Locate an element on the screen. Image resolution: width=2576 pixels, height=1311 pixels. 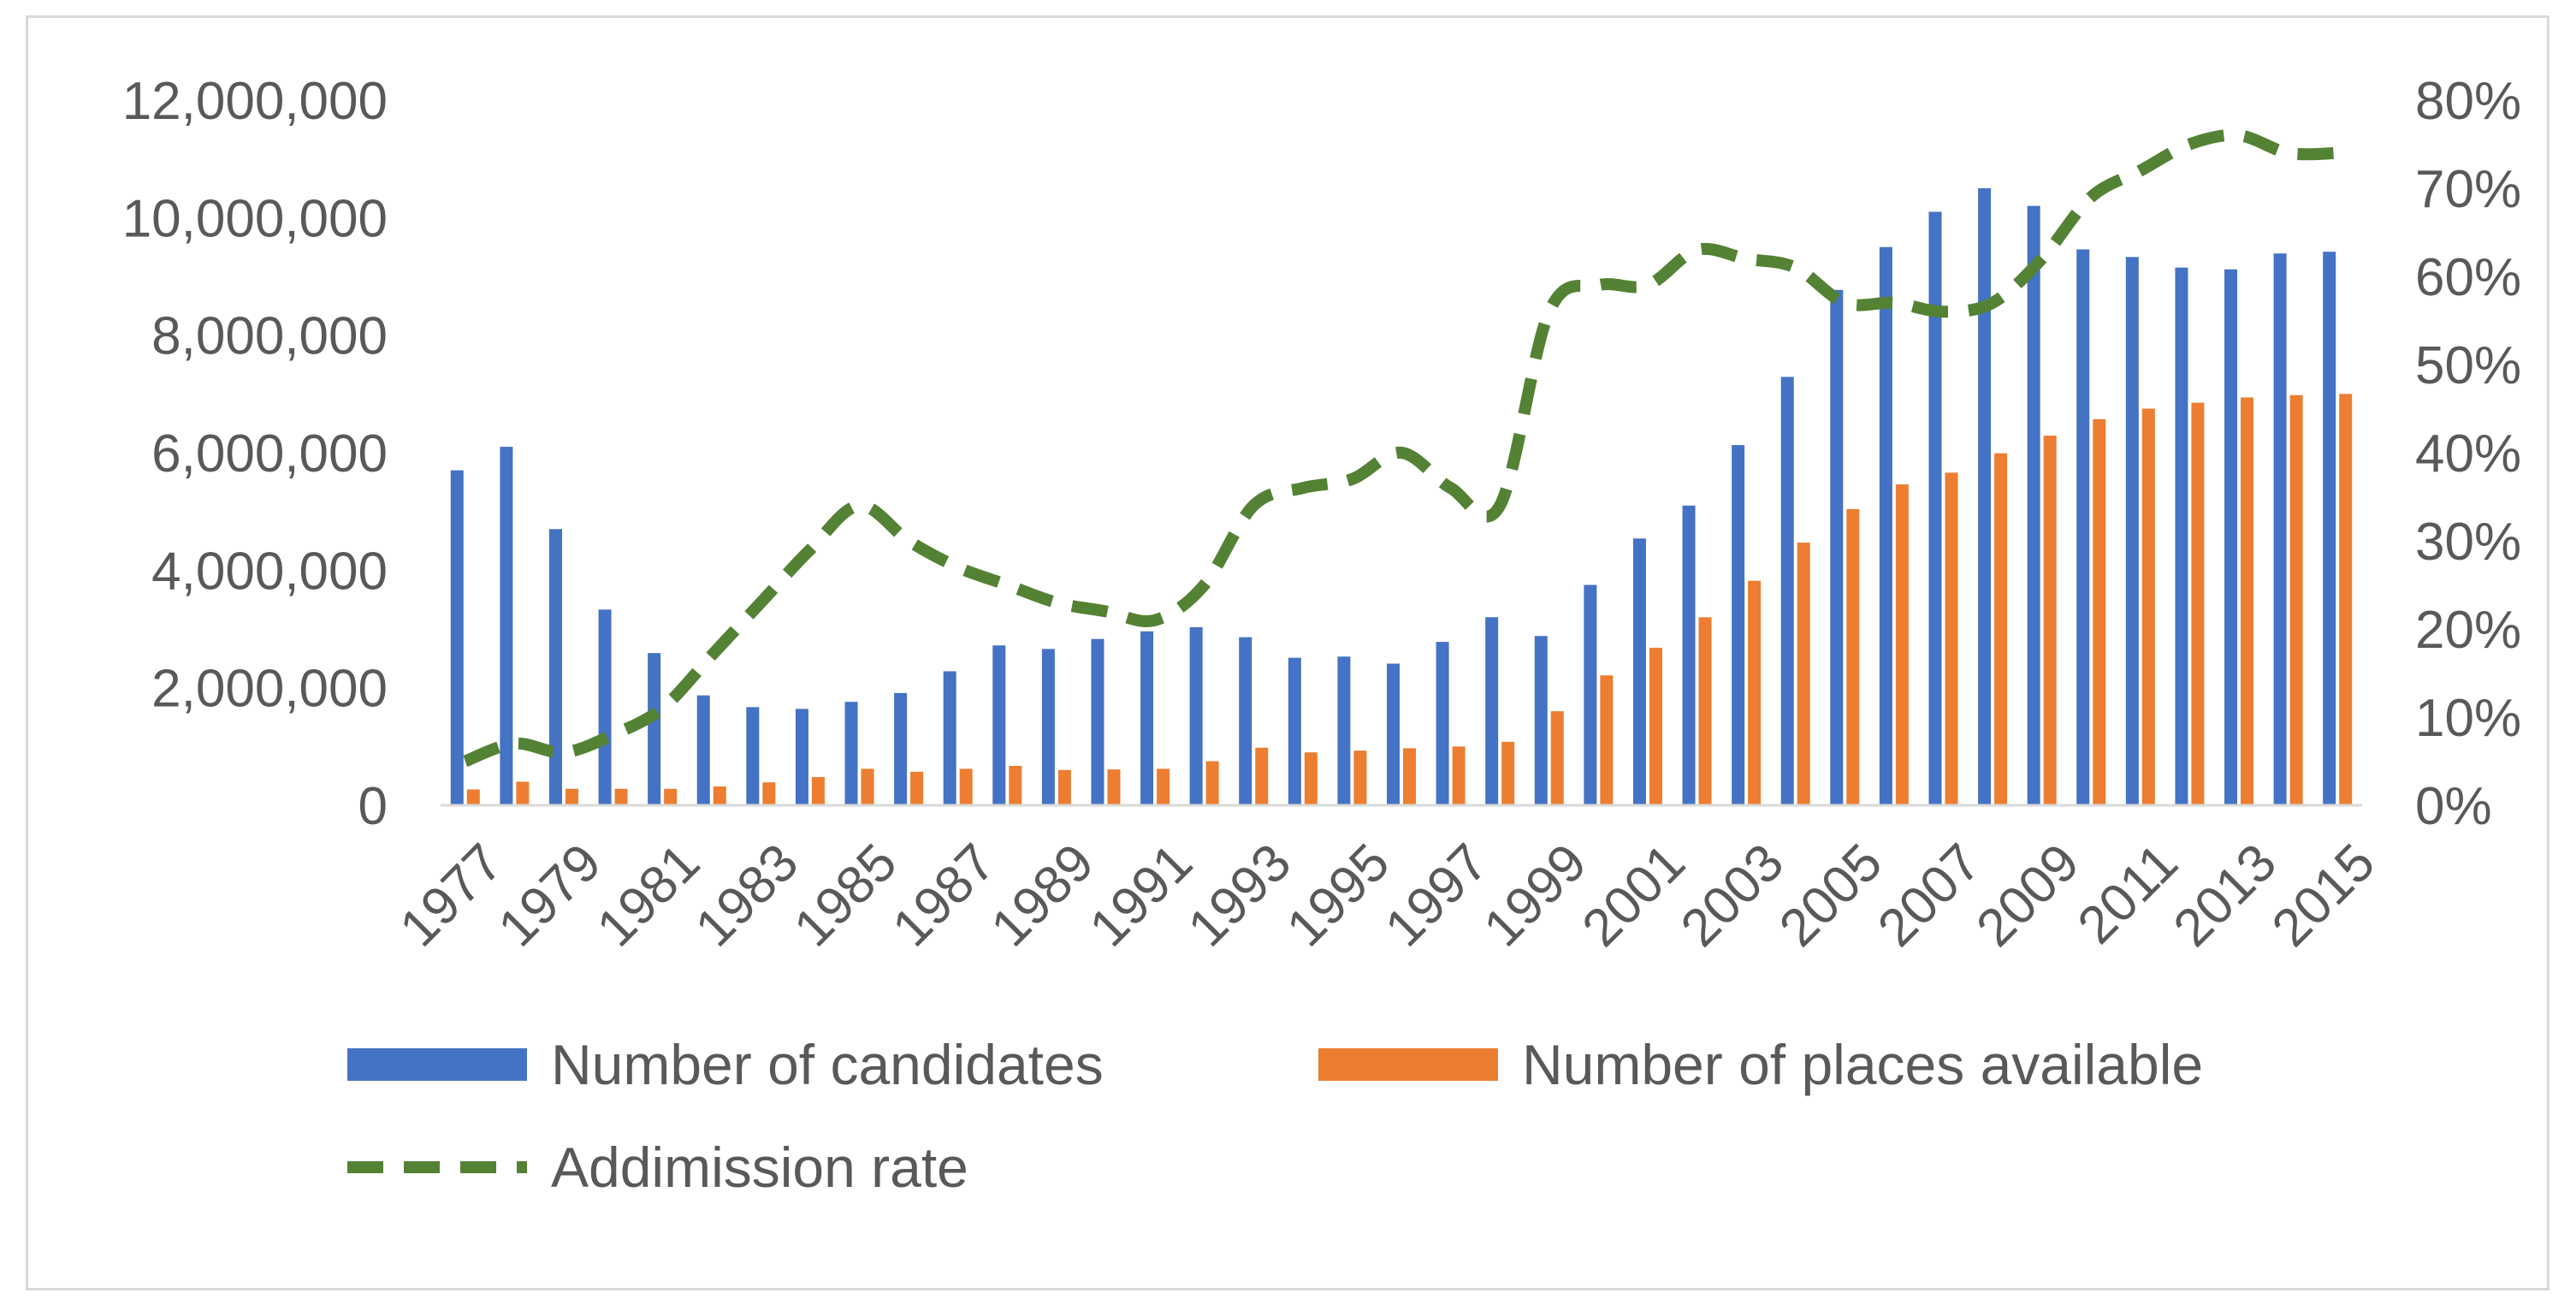
x-tick-label: 1983 is located at coordinates (746, 895).